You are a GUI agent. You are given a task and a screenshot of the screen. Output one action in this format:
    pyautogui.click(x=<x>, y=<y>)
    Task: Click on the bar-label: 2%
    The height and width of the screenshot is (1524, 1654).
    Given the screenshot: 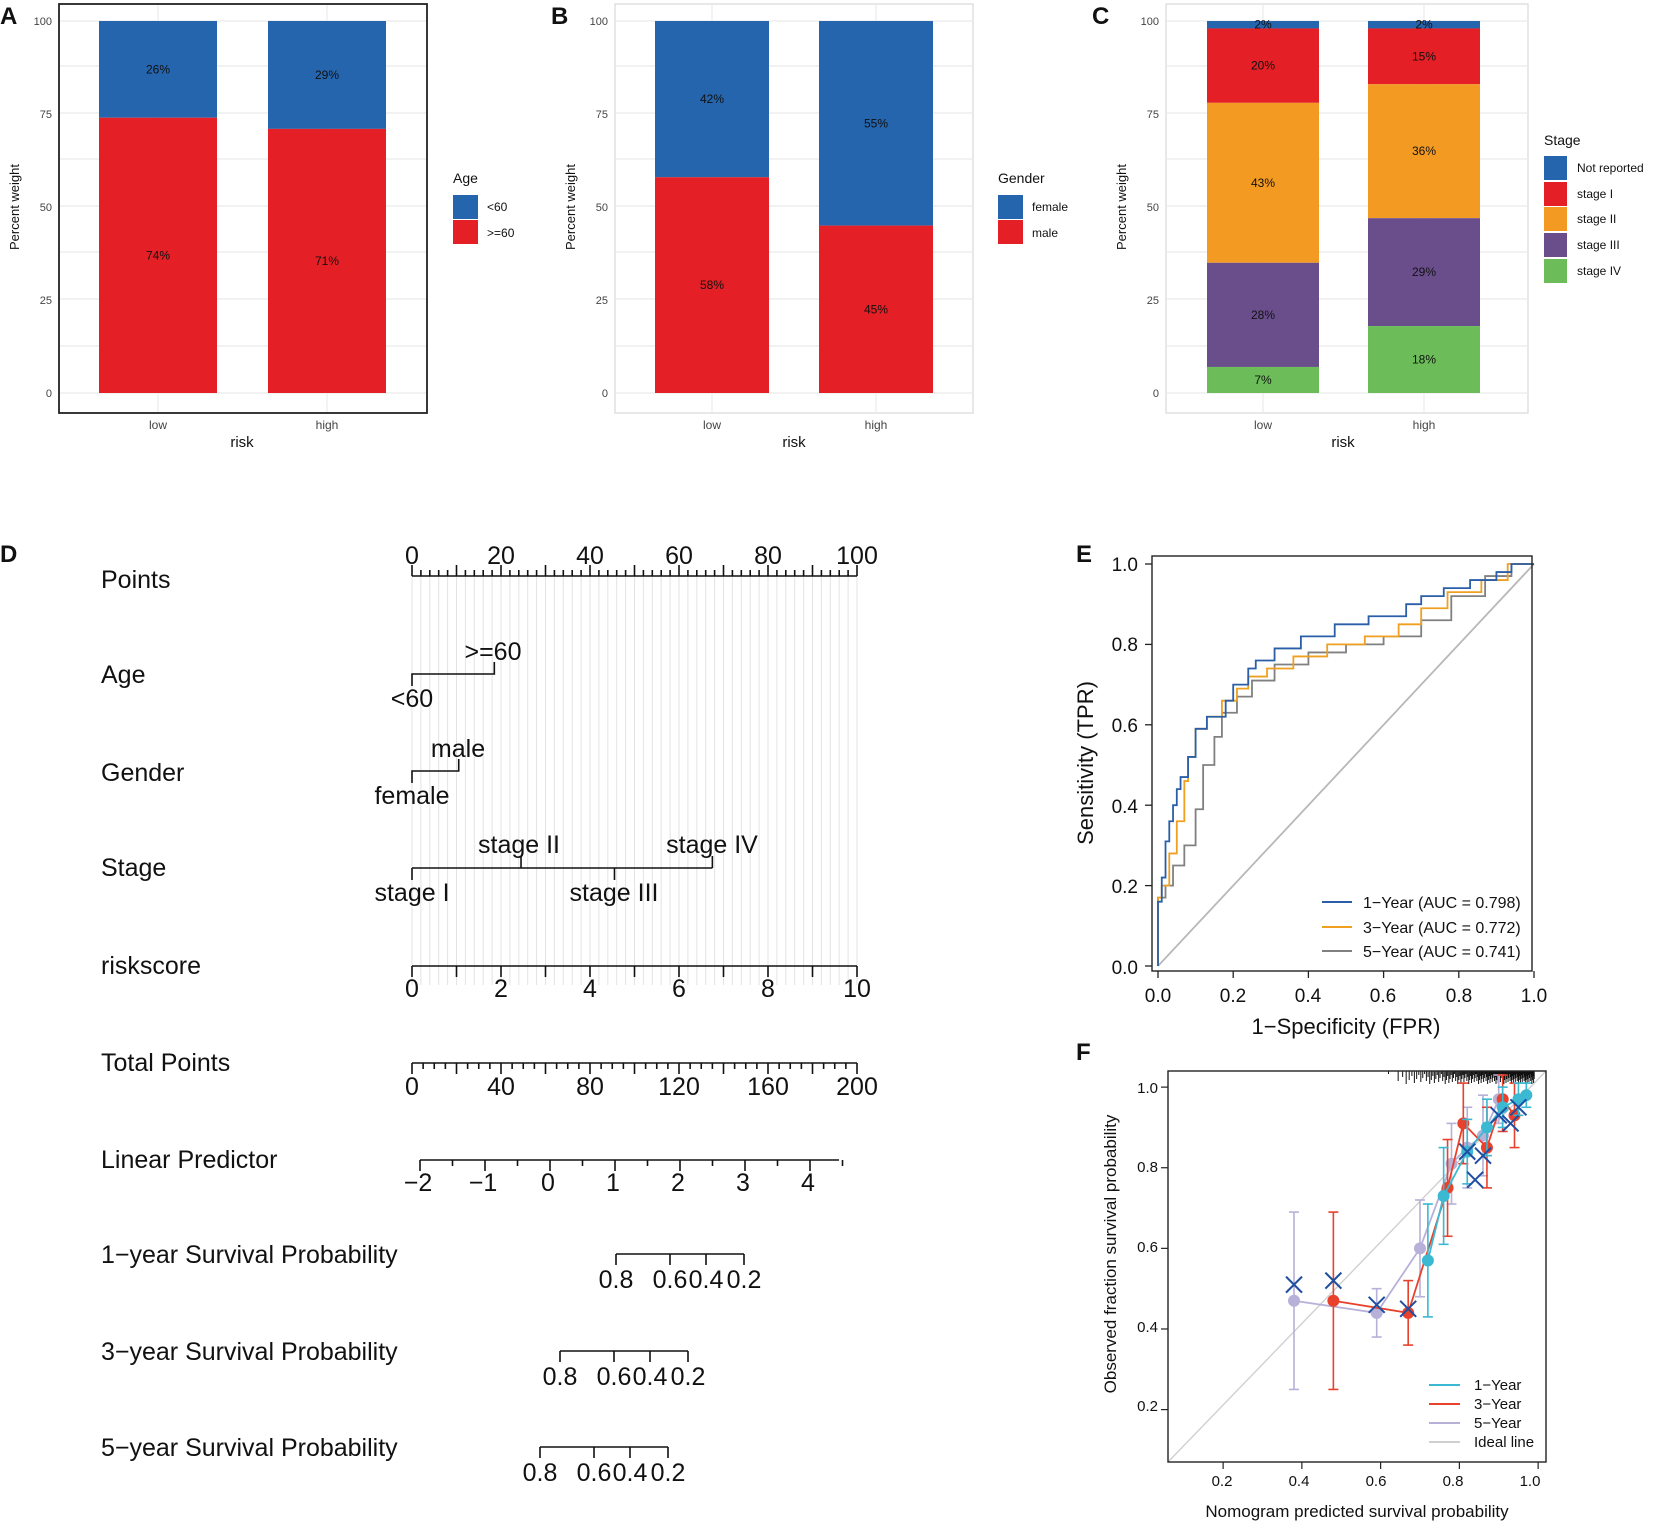 What is the action you would take?
    pyautogui.click(x=1424, y=25)
    